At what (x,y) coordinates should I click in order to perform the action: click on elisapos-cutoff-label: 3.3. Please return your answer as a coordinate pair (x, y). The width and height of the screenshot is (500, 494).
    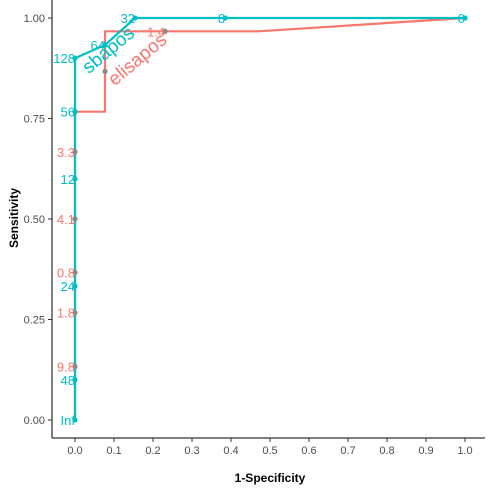
    Looking at the image, I should click on (66, 152).